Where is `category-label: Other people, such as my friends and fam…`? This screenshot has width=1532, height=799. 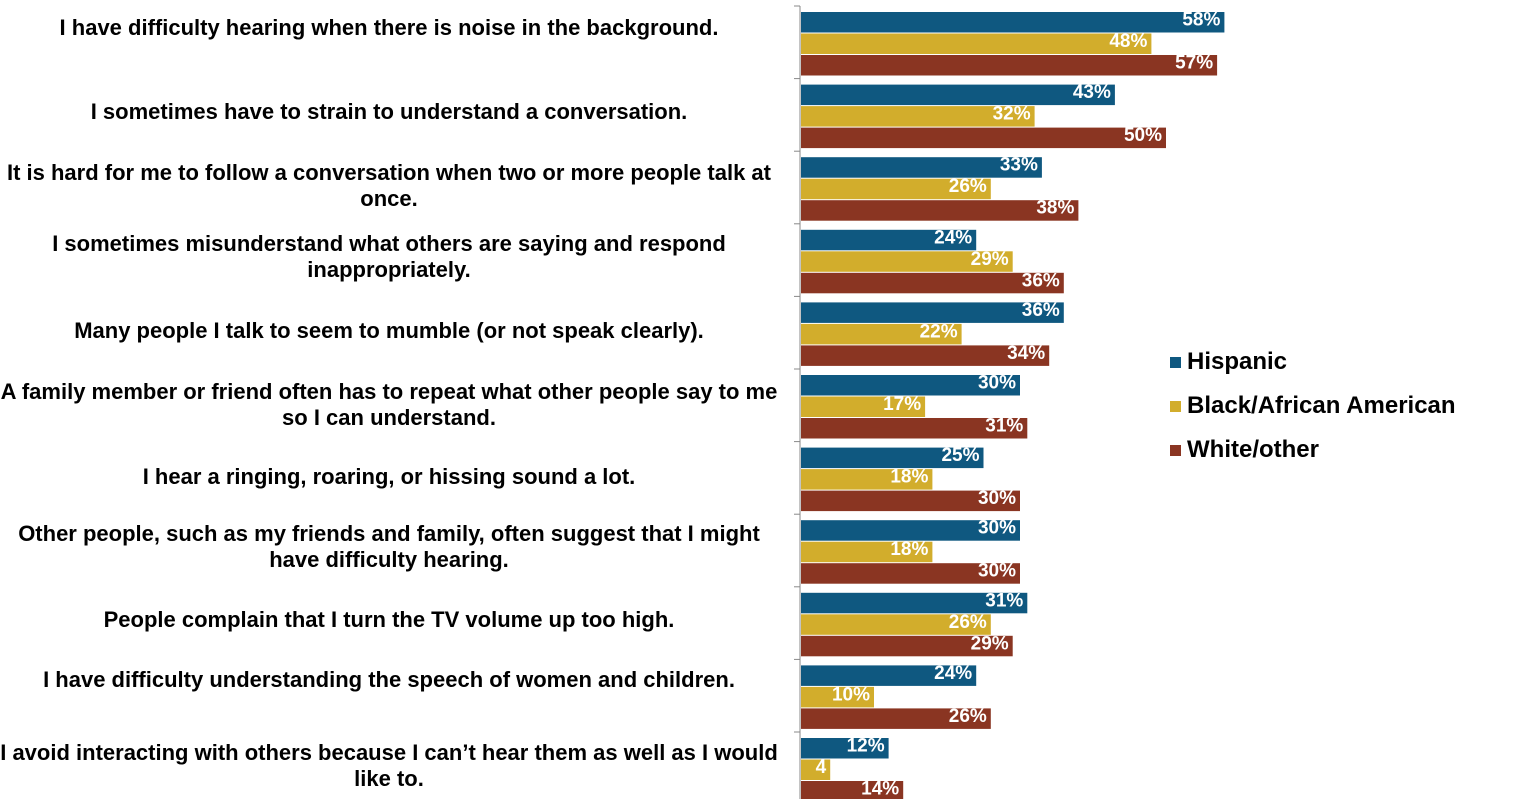 category-label: Other people, such as my friends and fam… is located at coordinates (389, 546).